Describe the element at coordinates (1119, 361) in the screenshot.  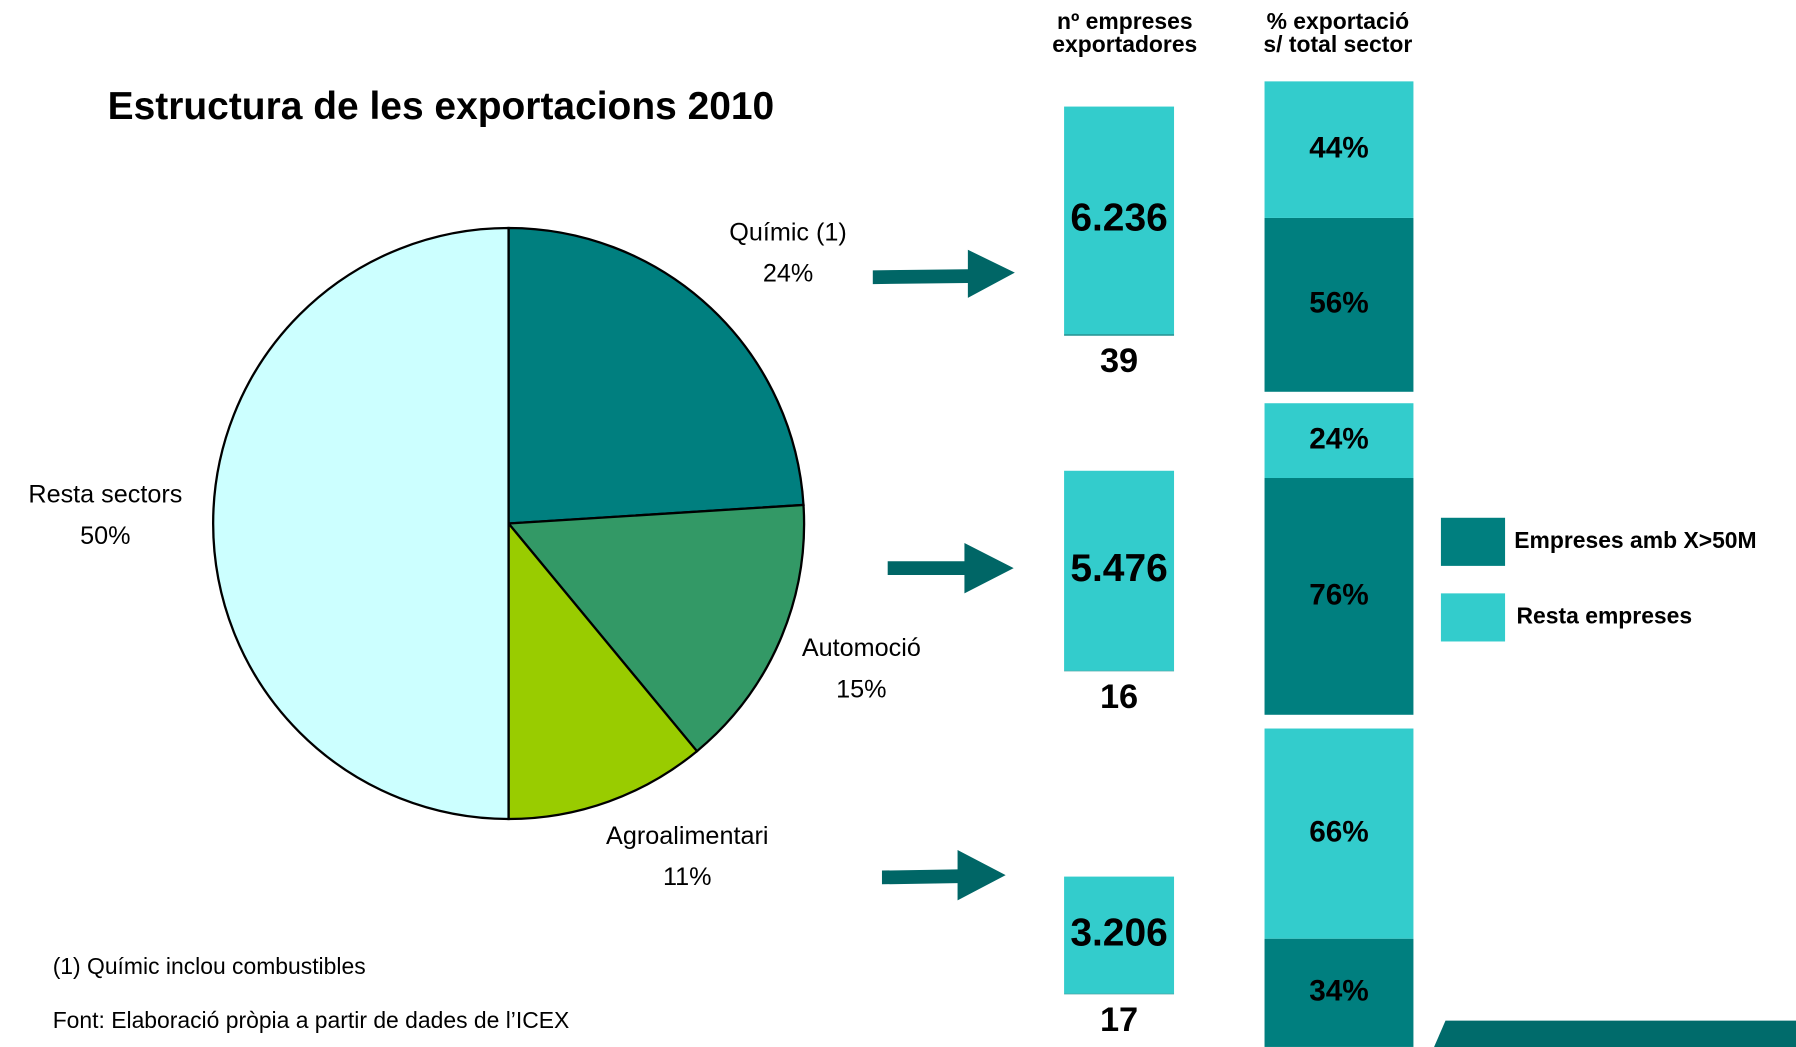
I see `bar-value-label: 39` at that location.